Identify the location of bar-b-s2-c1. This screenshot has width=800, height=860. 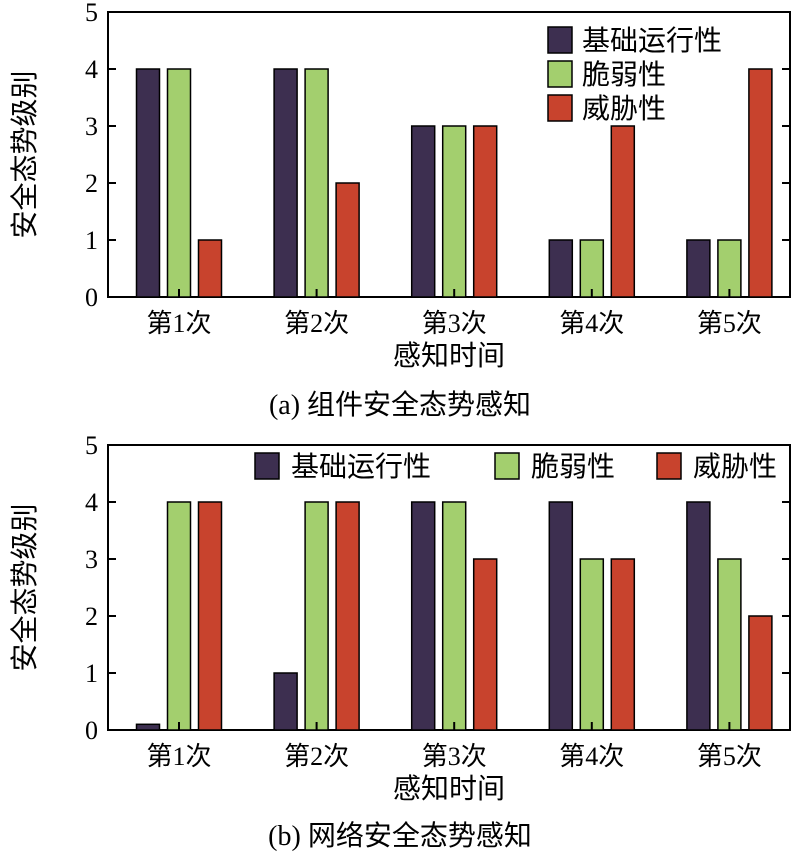
(179, 616).